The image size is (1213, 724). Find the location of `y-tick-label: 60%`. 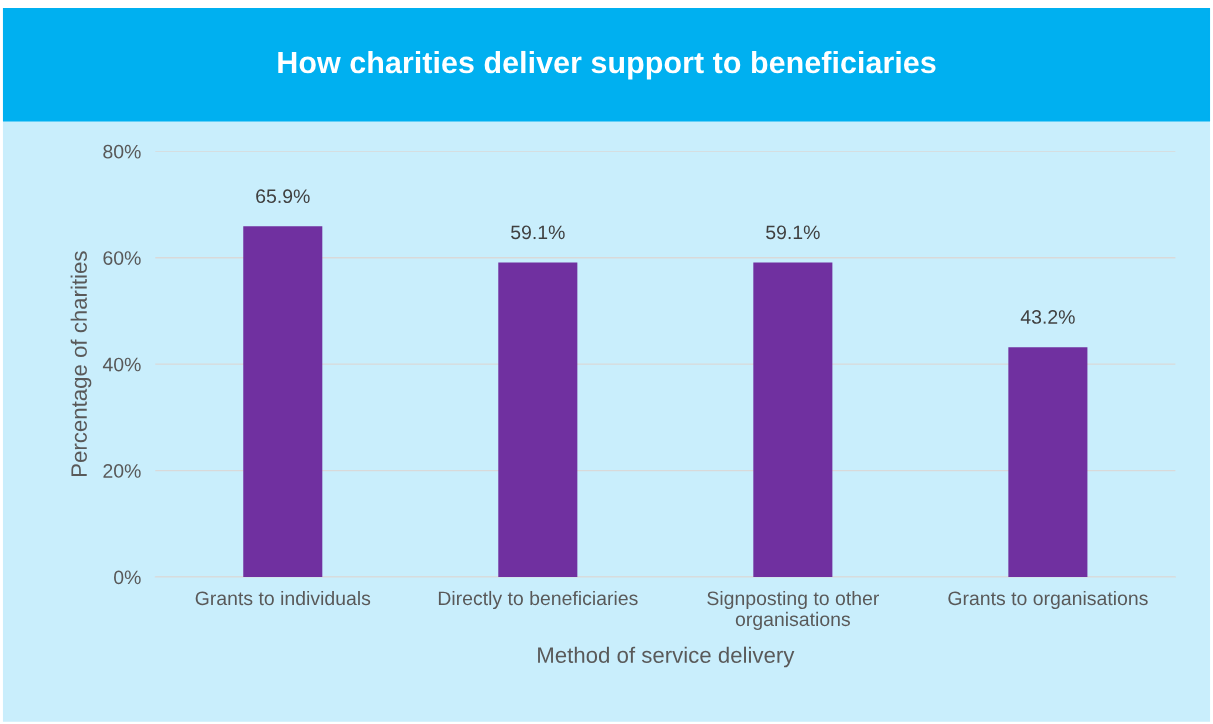

y-tick-label: 60% is located at coordinates (122, 258).